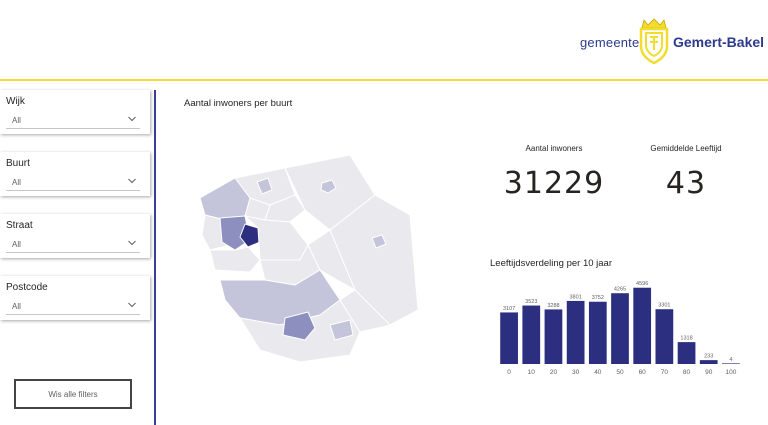  I want to click on x-tick-label: 10, so click(532, 372).